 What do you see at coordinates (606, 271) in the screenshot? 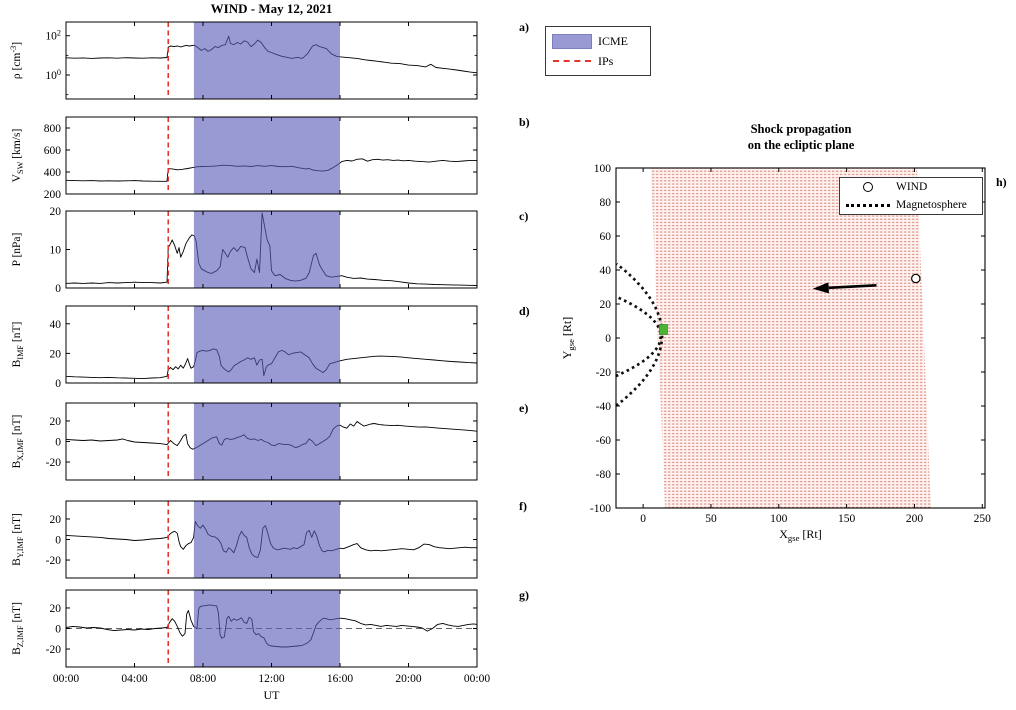
I see `map-y-tick-label: 40` at bounding box center [606, 271].